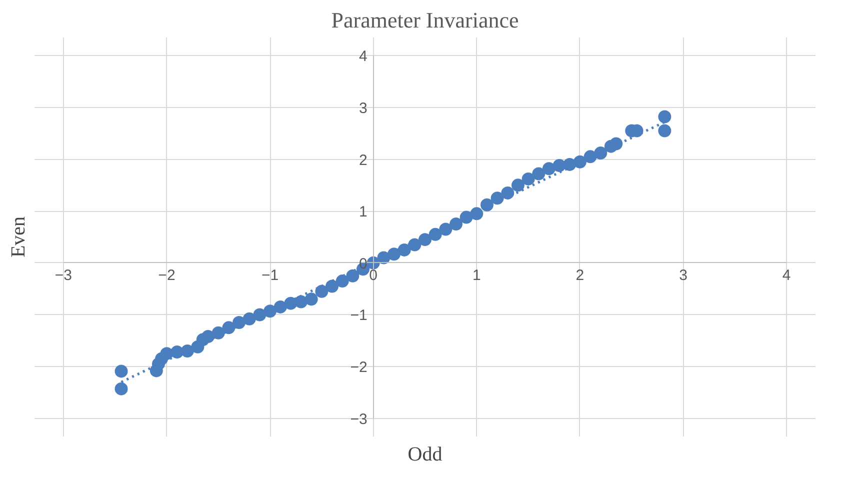 Image resolution: width=861 pixels, height=491 pixels. What do you see at coordinates (786, 275) in the screenshot?
I see `x-tick-label: 4` at bounding box center [786, 275].